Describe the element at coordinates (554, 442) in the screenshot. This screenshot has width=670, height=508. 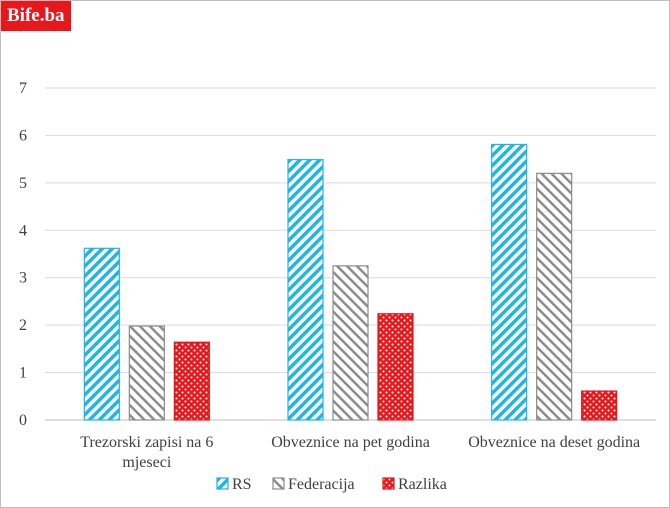
I see `x-category-label: Obveznice na deset godina` at that location.